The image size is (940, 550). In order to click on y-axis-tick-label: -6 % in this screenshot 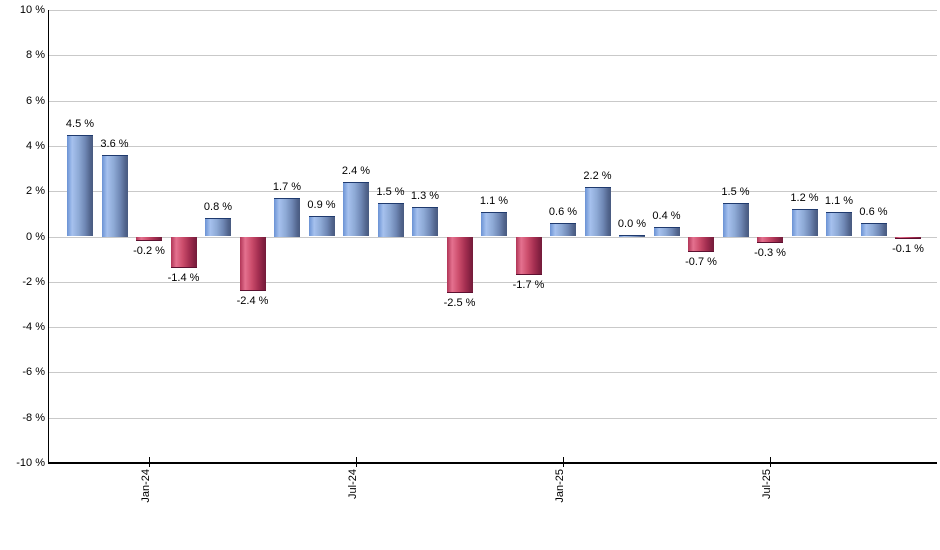, I will do `click(33, 372)`.